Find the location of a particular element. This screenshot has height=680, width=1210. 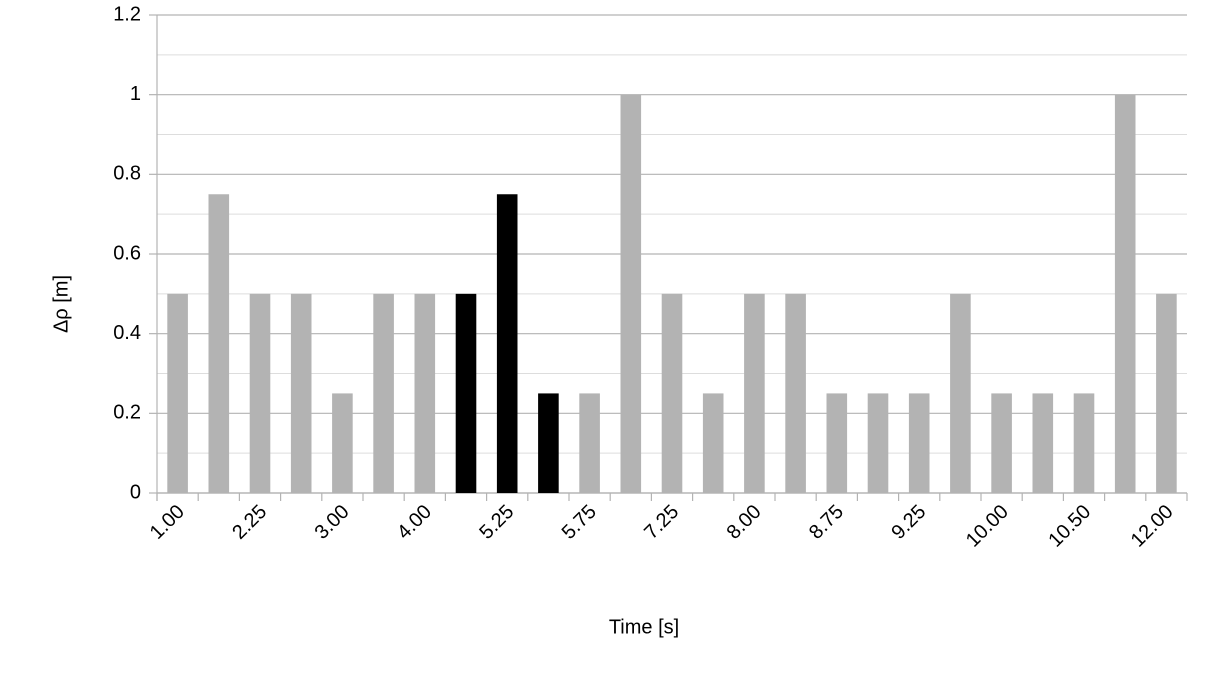

y-tick-label: 0.6 is located at coordinates (127, 253).